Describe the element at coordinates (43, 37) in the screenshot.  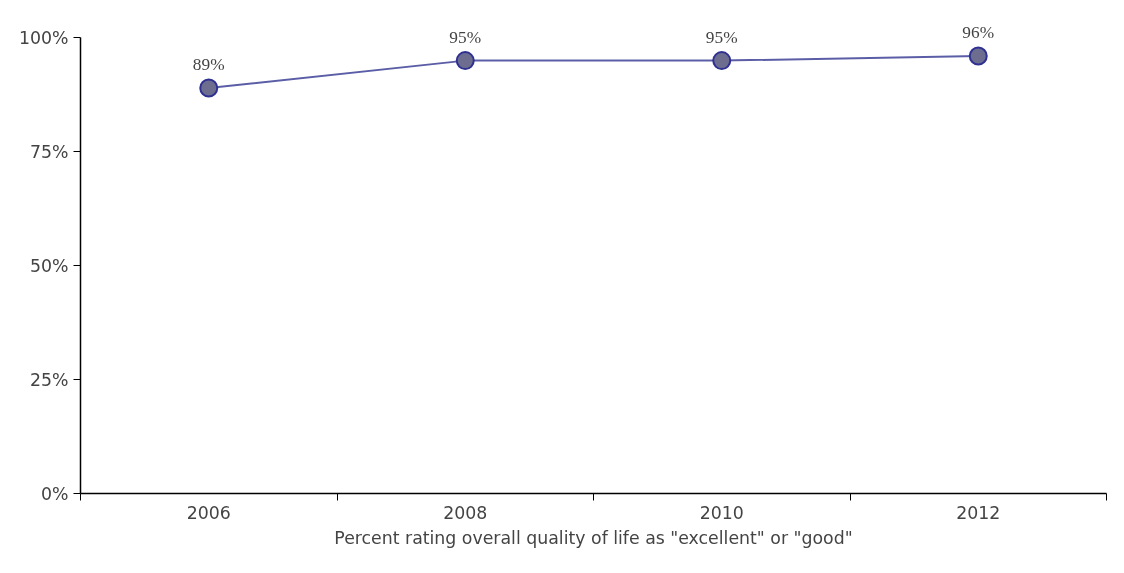
I see `y-tick-label: 100%` at that location.